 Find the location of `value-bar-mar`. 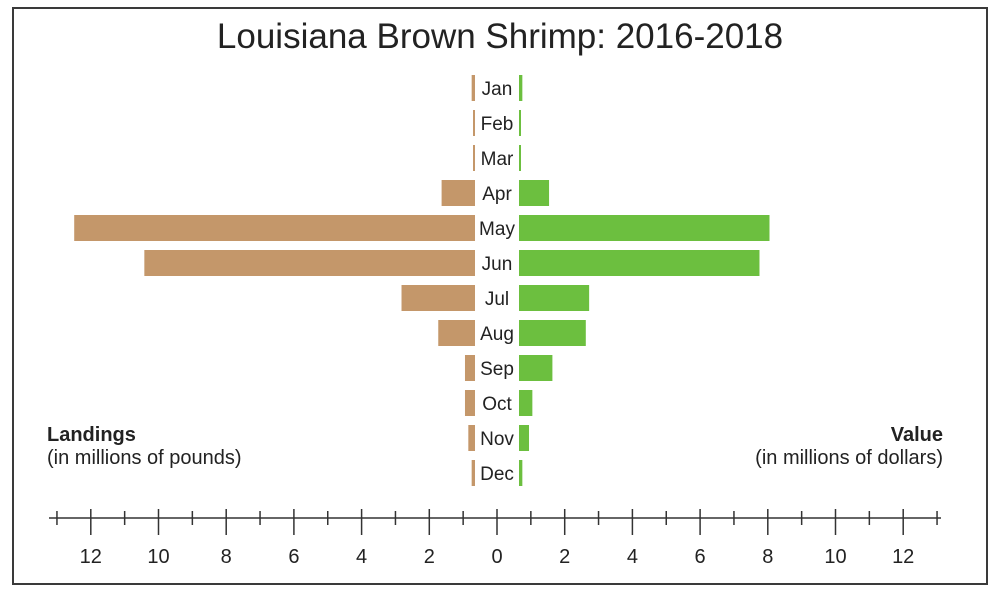

value-bar-mar is located at coordinates (520, 158).